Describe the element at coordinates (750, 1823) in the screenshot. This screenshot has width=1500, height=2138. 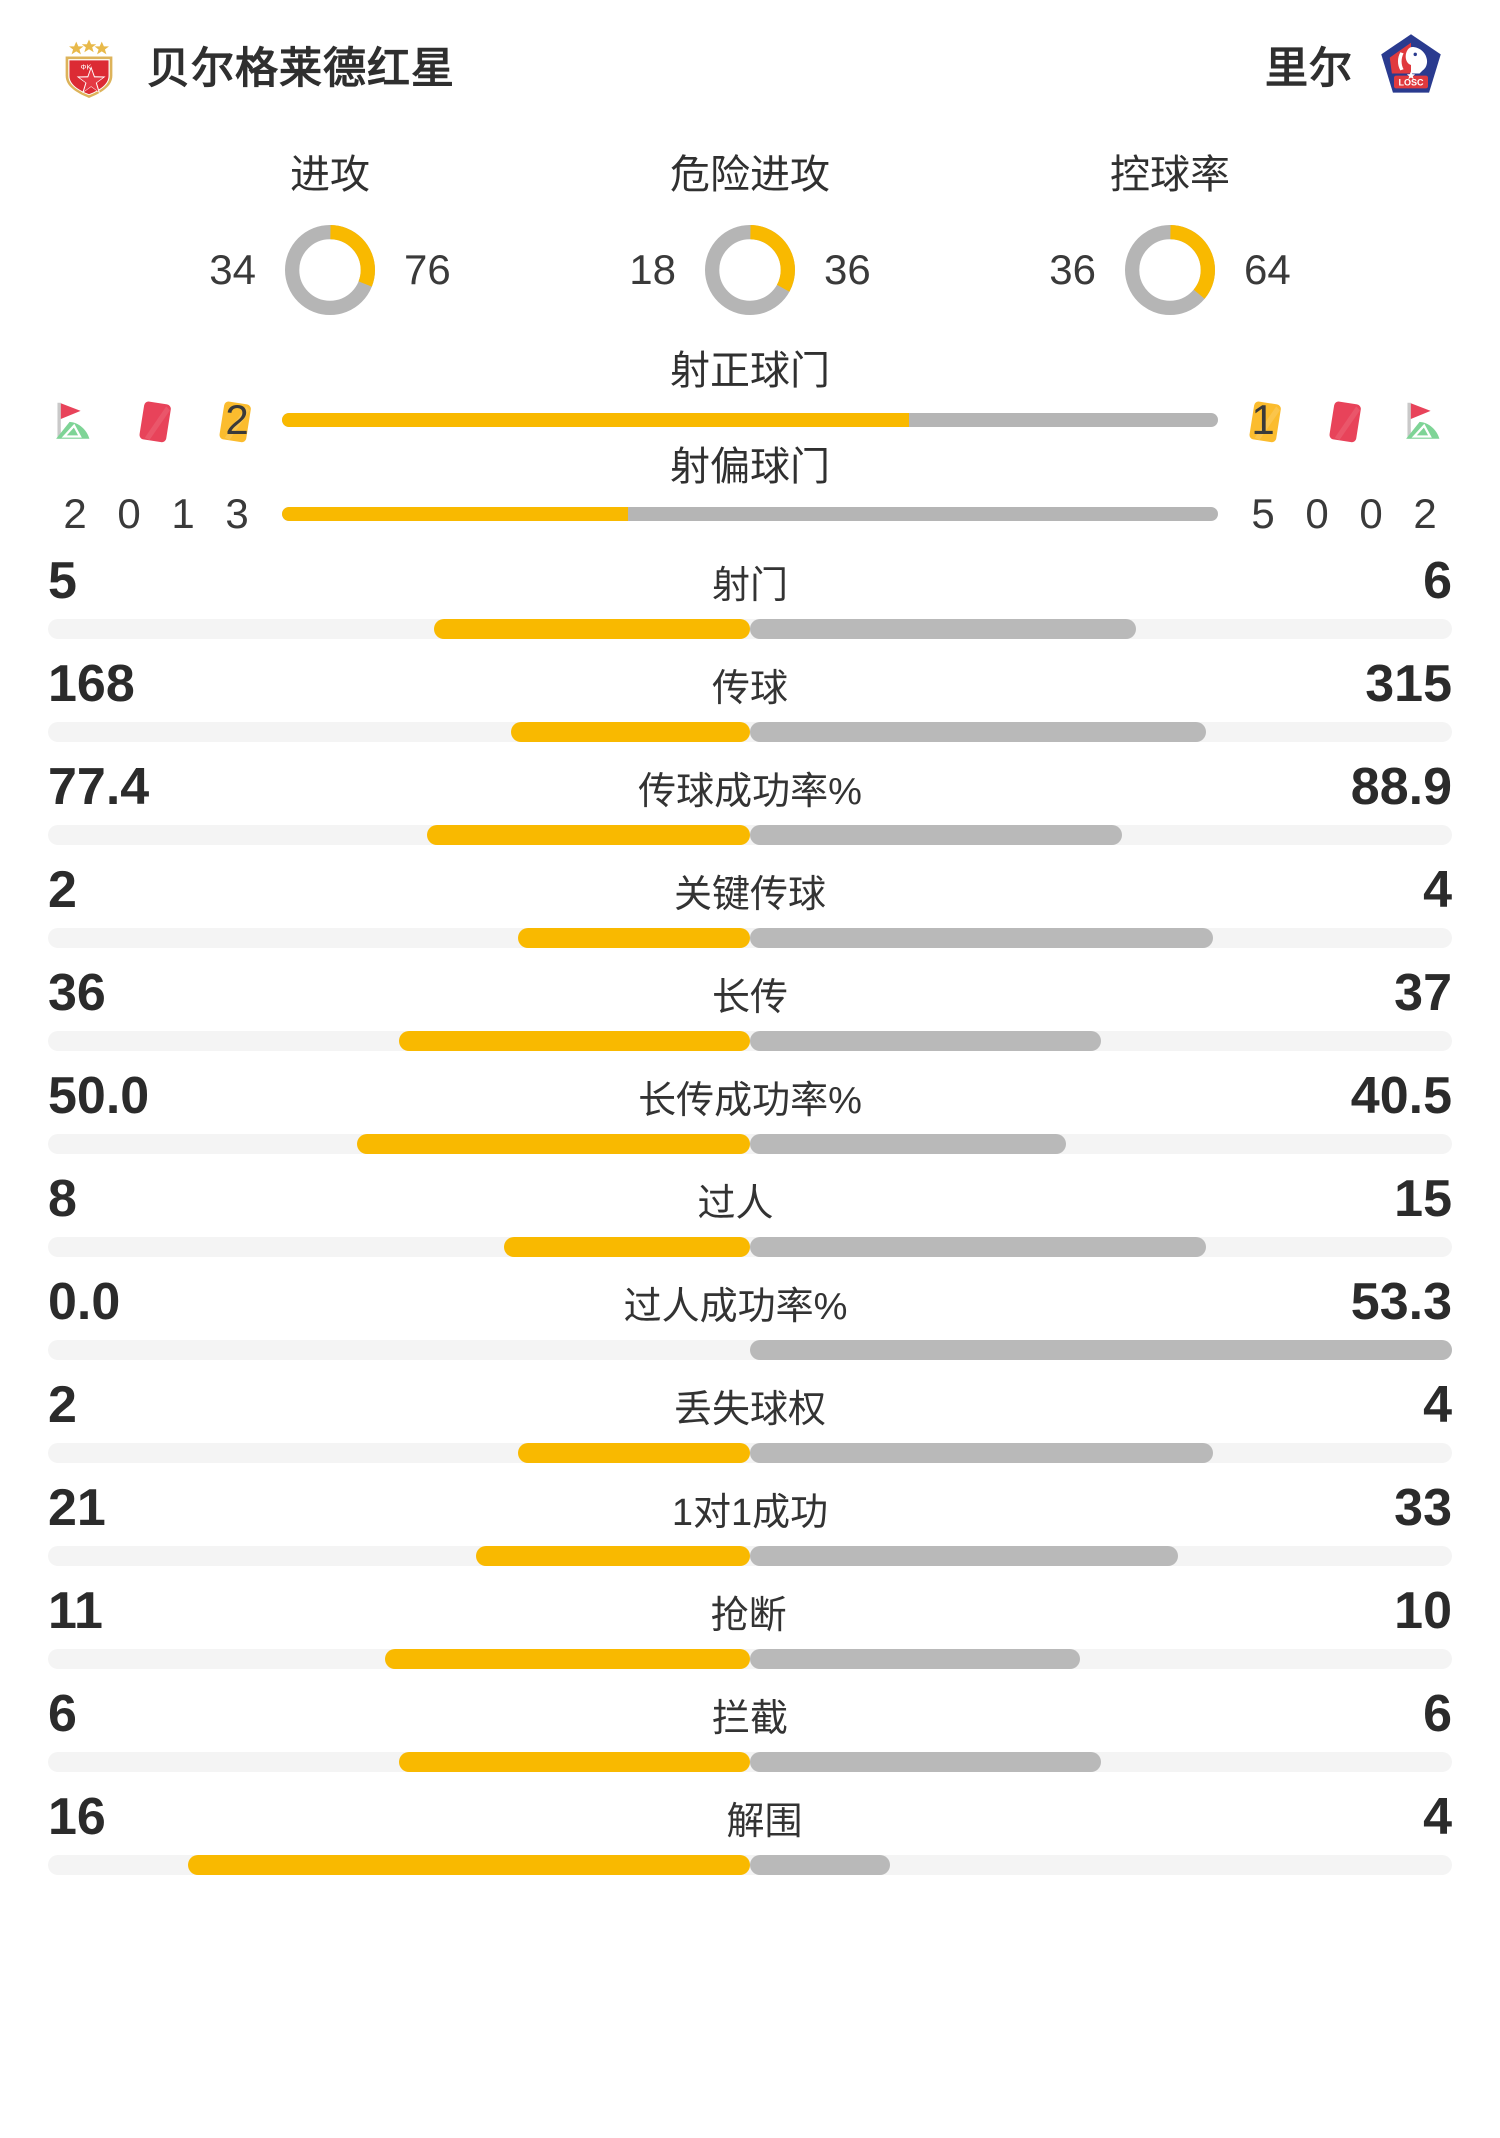
I see `stat-row: 16 解围 4` at that location.